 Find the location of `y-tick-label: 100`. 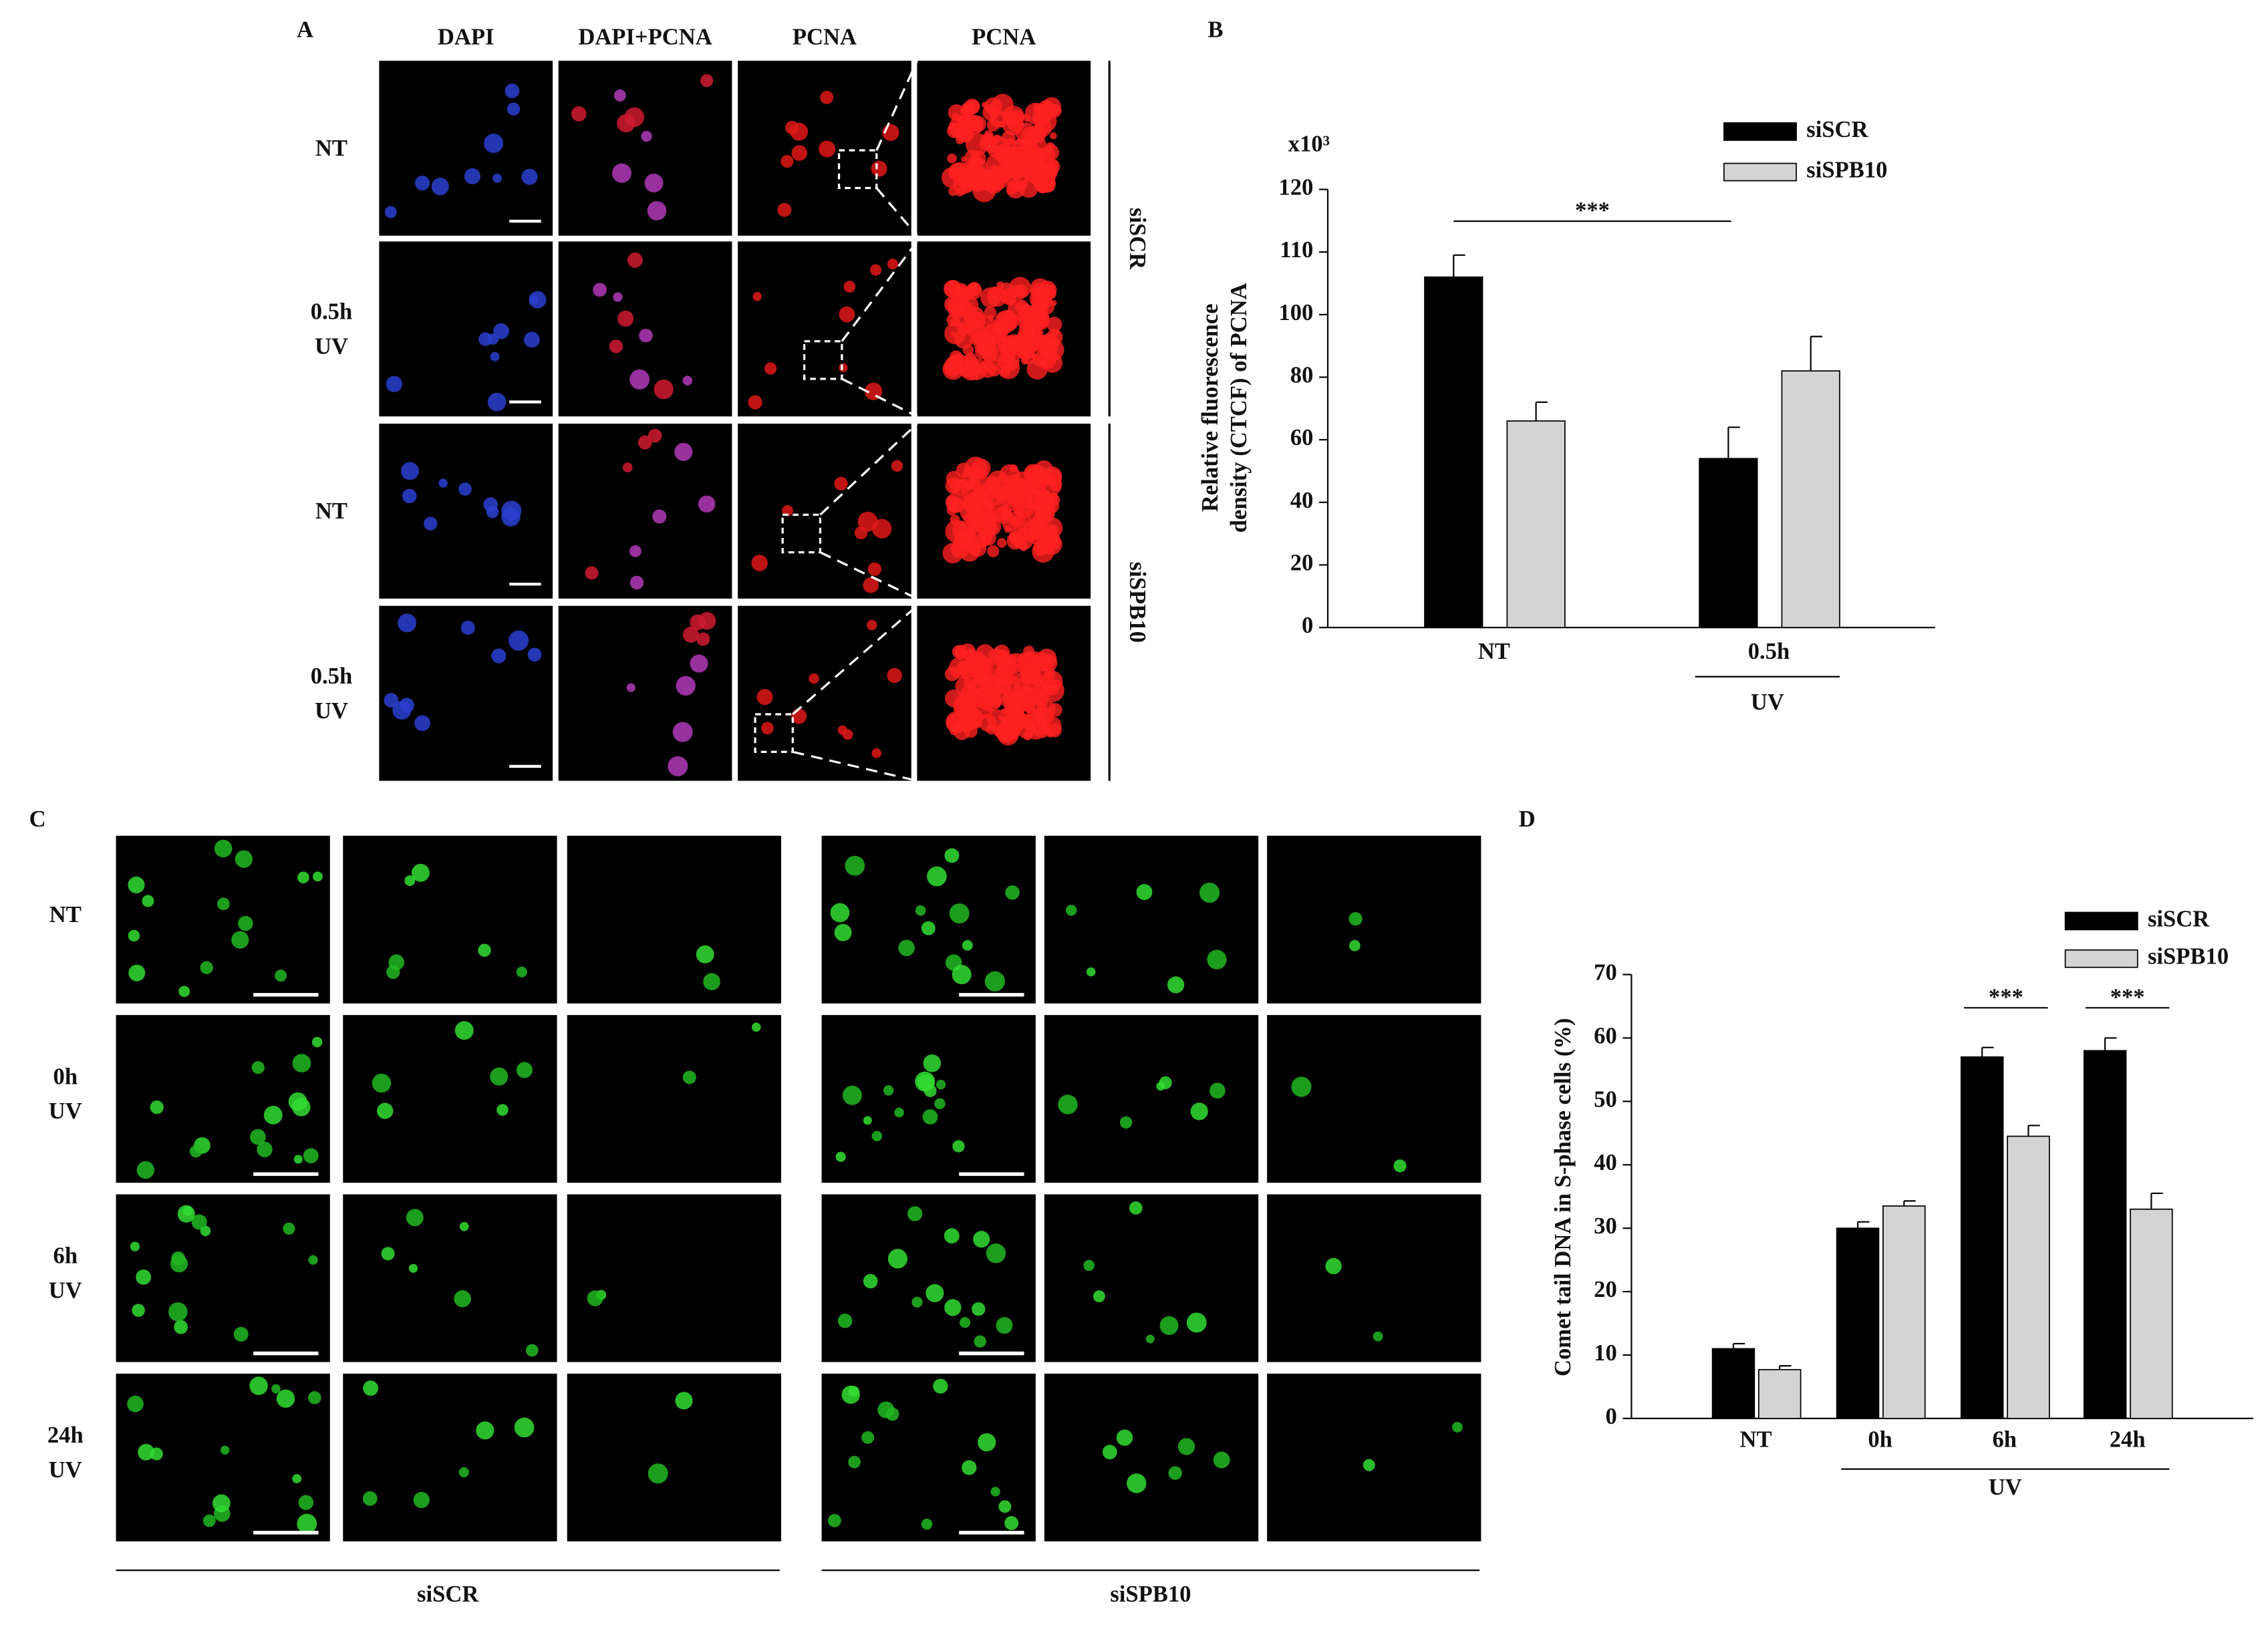

y-tick-label: 100 is located at coordinates (1295, 313).